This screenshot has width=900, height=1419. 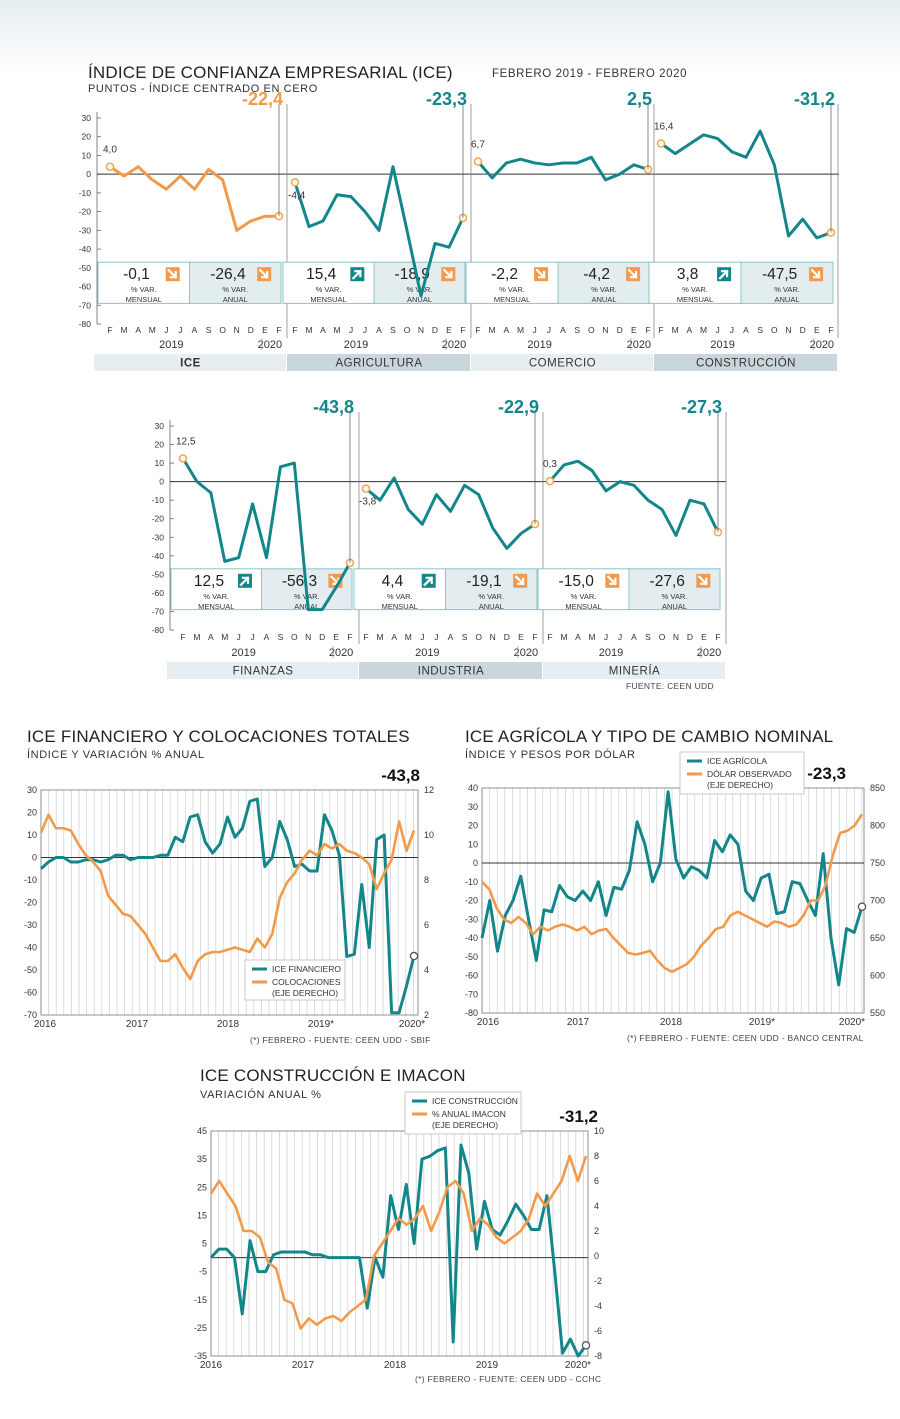 What do you see at coordinates (671, 1022) in the screenshot?
I see `year-label: 2018` at bounding box center [671, 1022].